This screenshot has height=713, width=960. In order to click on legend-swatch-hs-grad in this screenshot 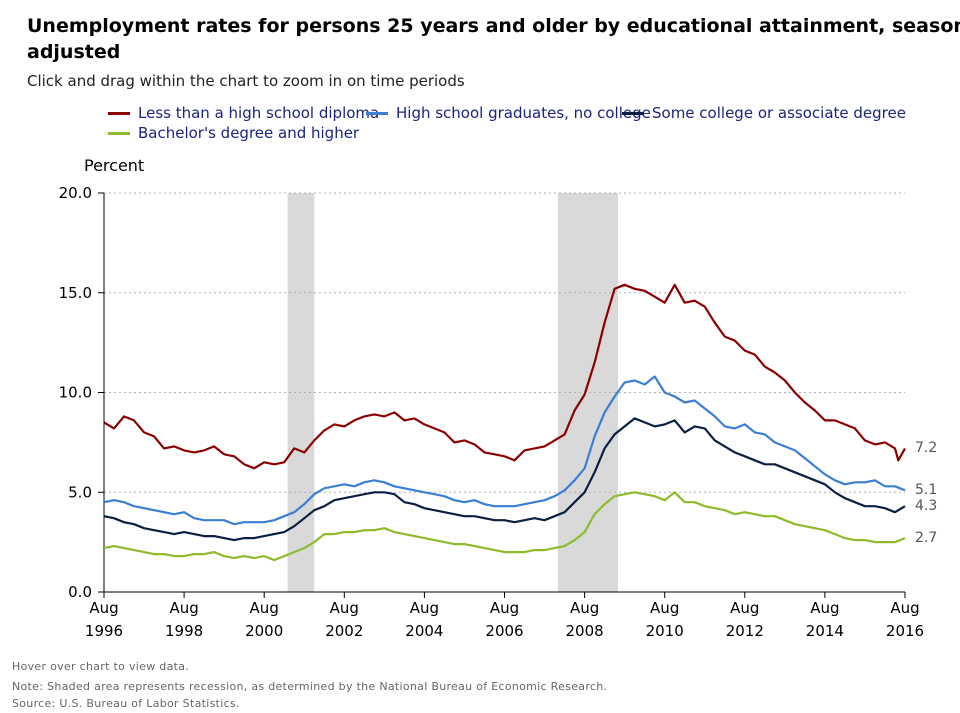, I will do `click(377, 113)`.